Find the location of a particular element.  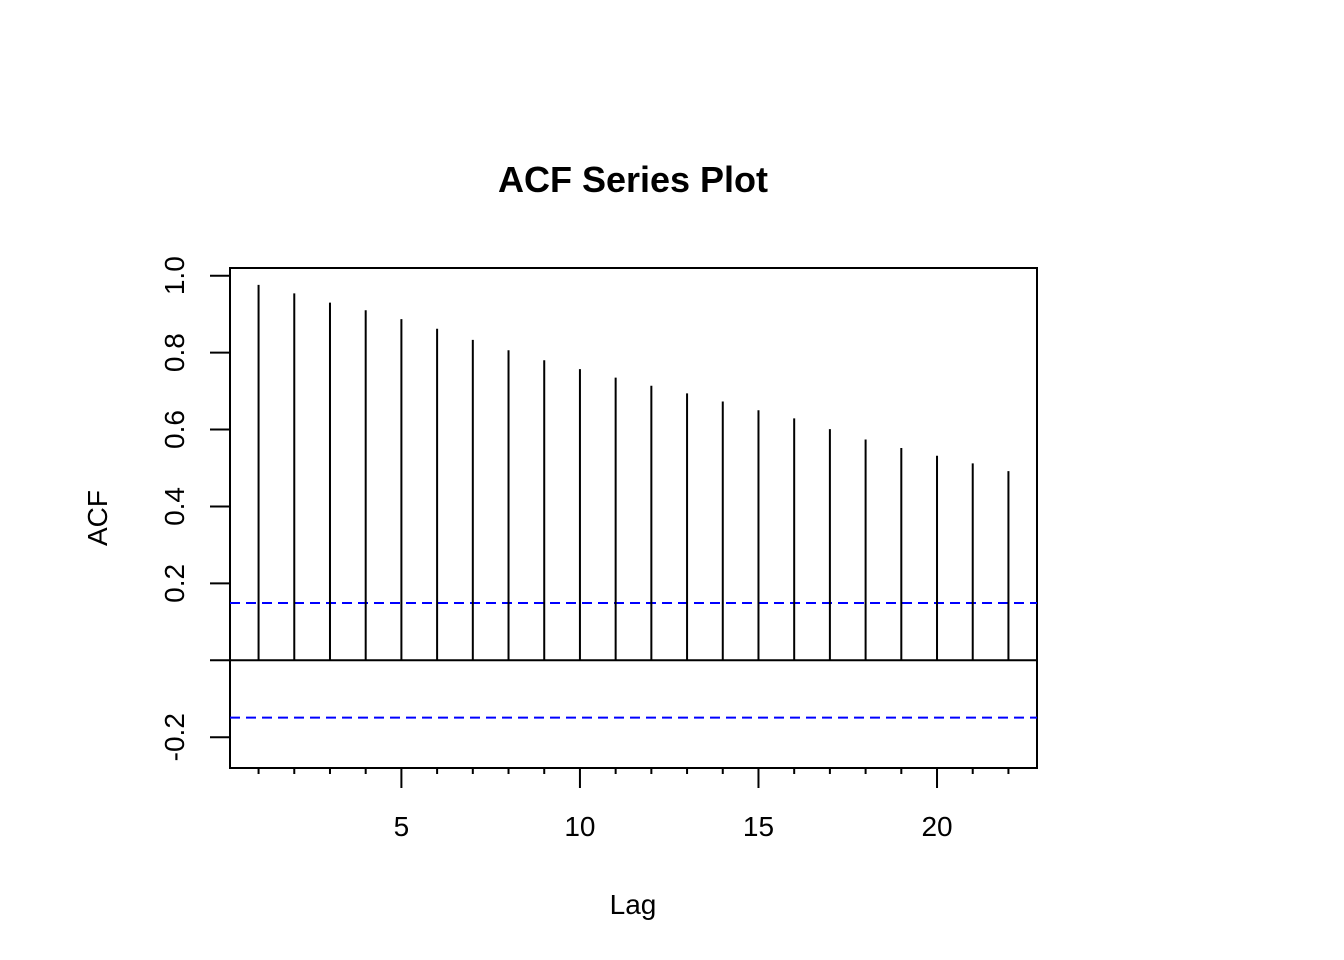

chart-title: ACF Series Plot is located at coordinates (633, 179).